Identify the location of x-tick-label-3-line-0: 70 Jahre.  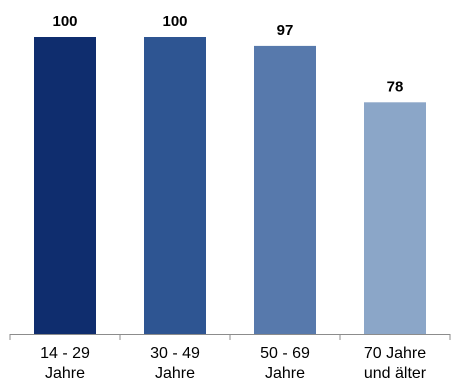
(395, 353).